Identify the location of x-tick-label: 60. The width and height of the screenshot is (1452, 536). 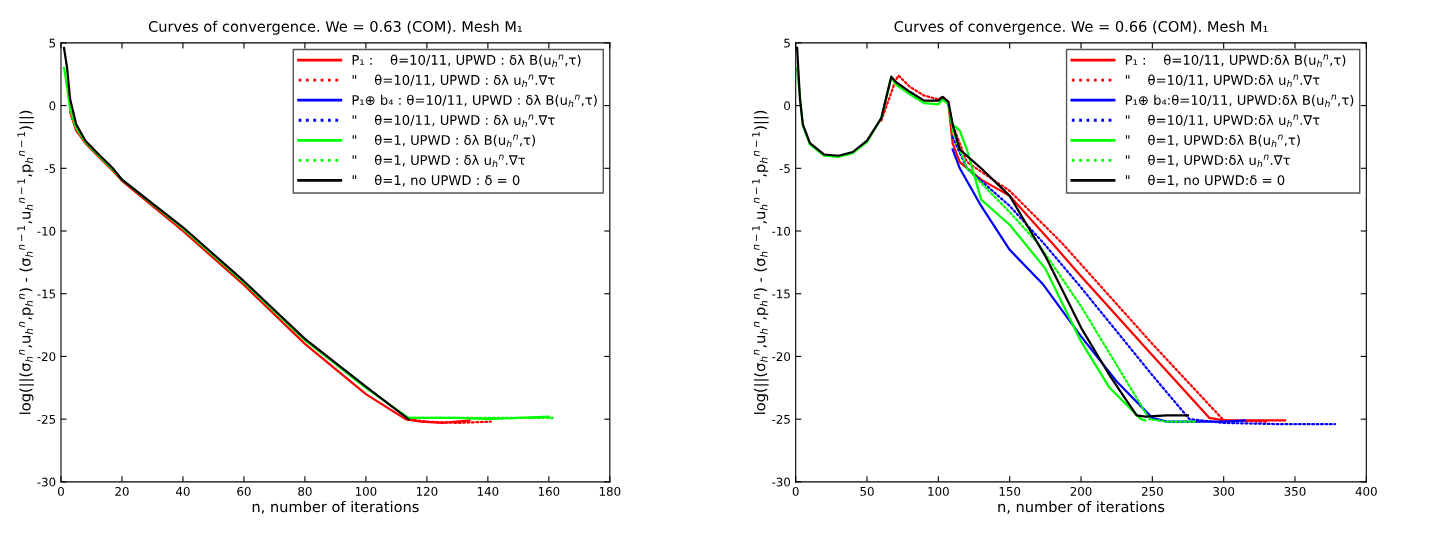
(244, 491).